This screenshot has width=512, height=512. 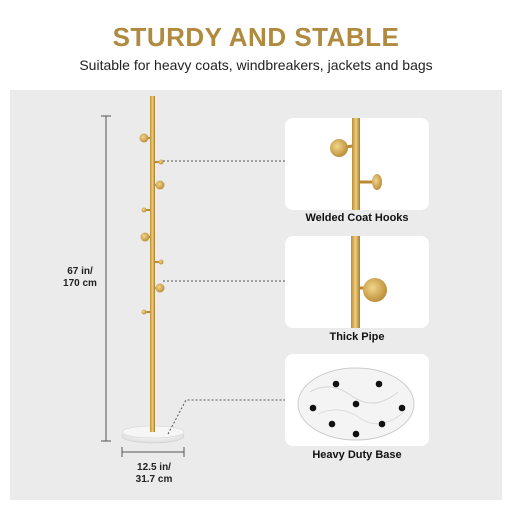 I want to click on hooks, so click(x=152, y=224).